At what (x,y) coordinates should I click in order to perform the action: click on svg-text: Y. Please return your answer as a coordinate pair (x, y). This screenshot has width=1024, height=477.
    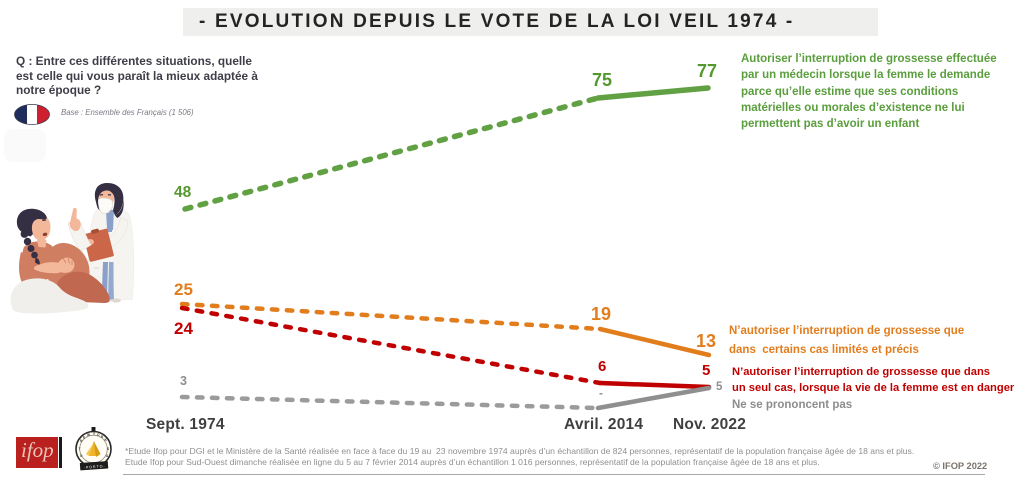
    Looking at the image, I should click on (94, 434).